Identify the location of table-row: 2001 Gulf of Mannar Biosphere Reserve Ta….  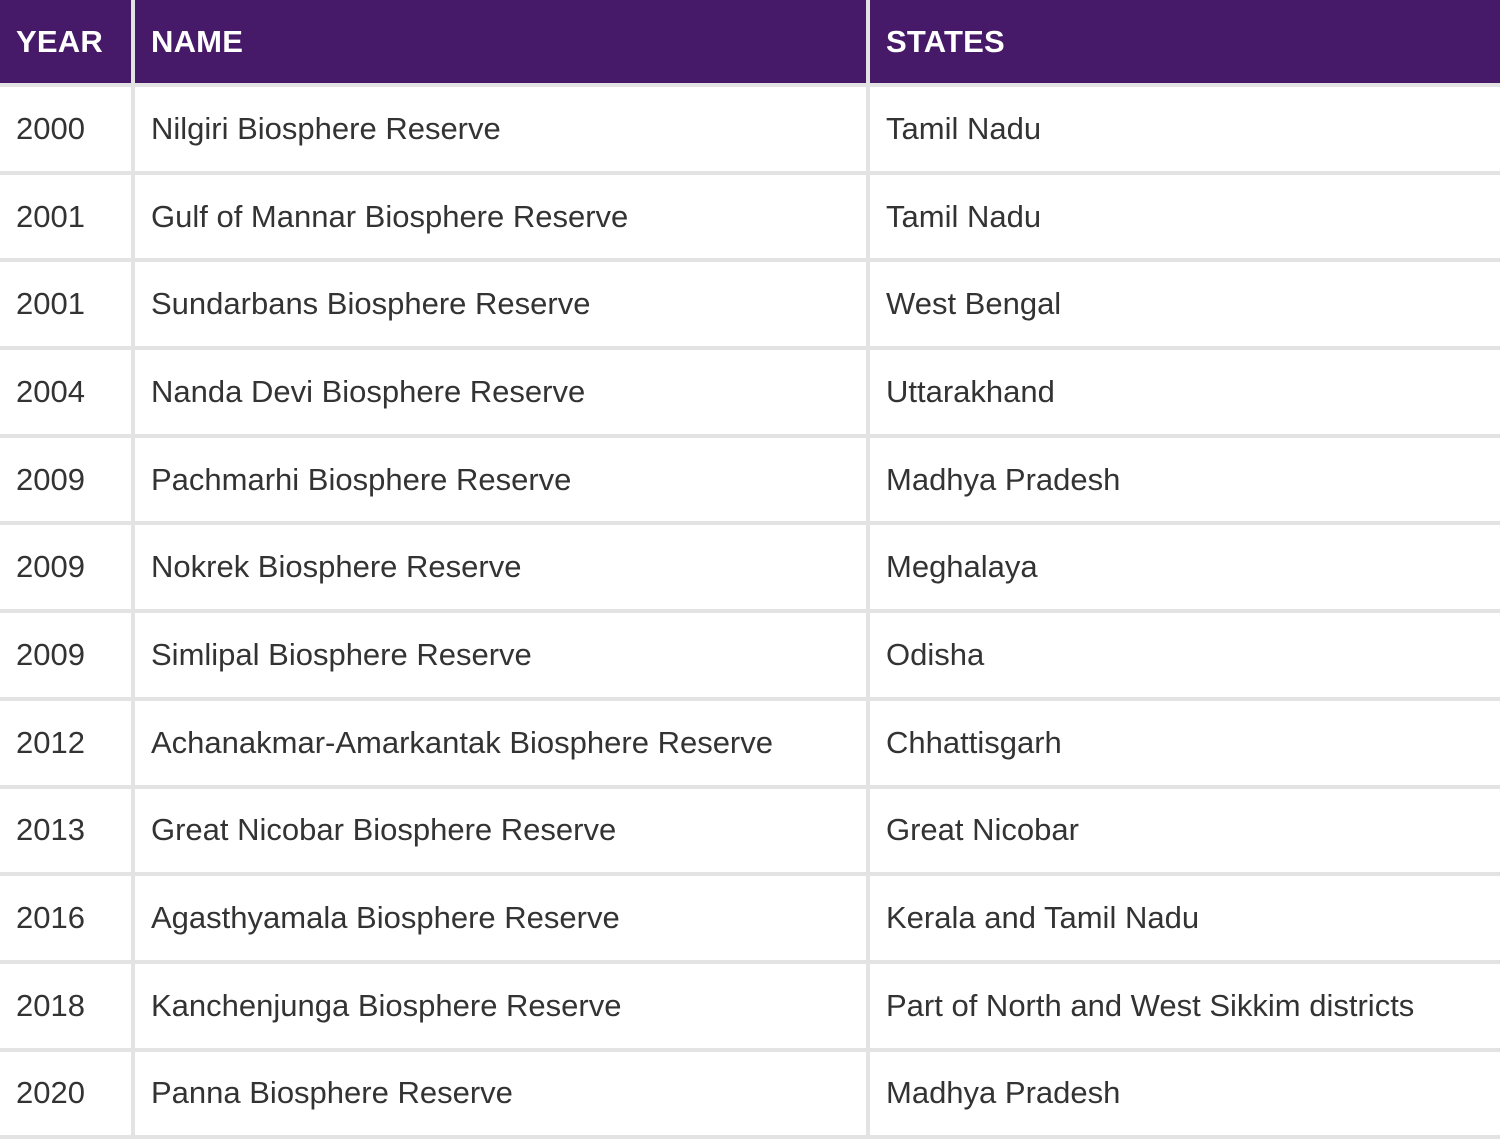
(750, 216).